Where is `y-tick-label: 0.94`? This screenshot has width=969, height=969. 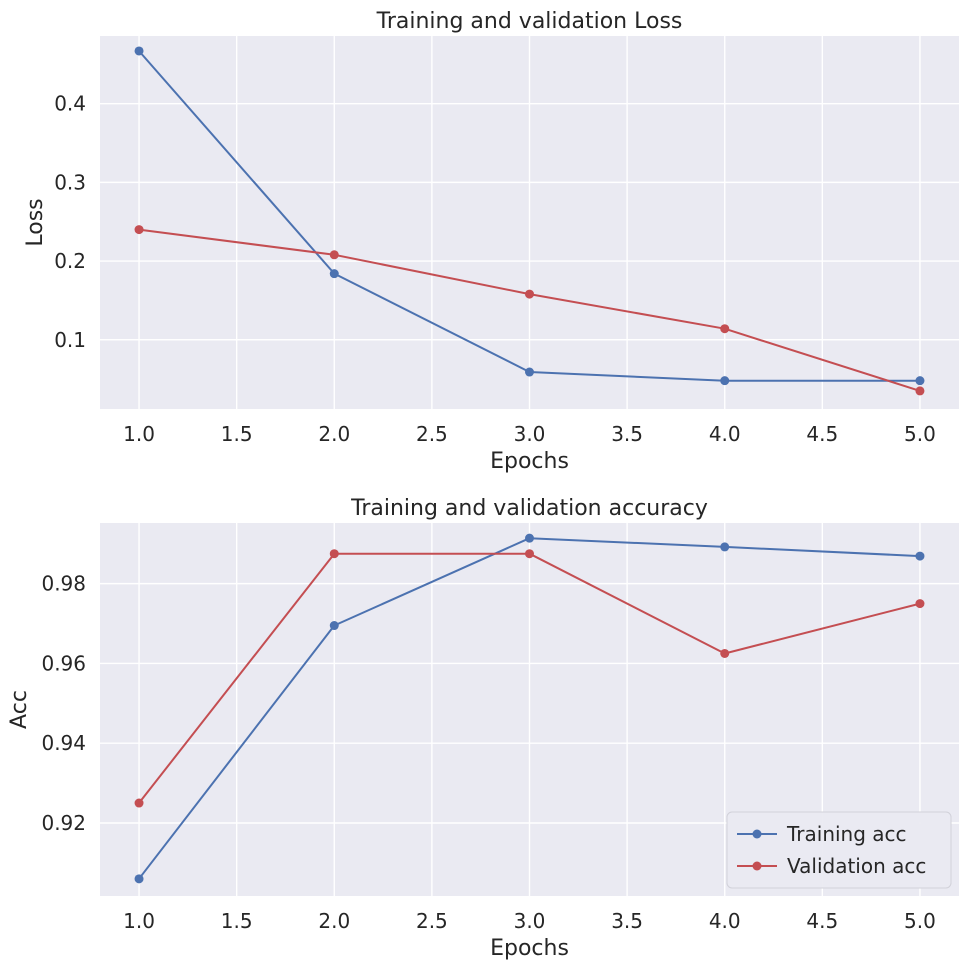
y-tick-label: 0.94 is located at coordinates (63, 743).